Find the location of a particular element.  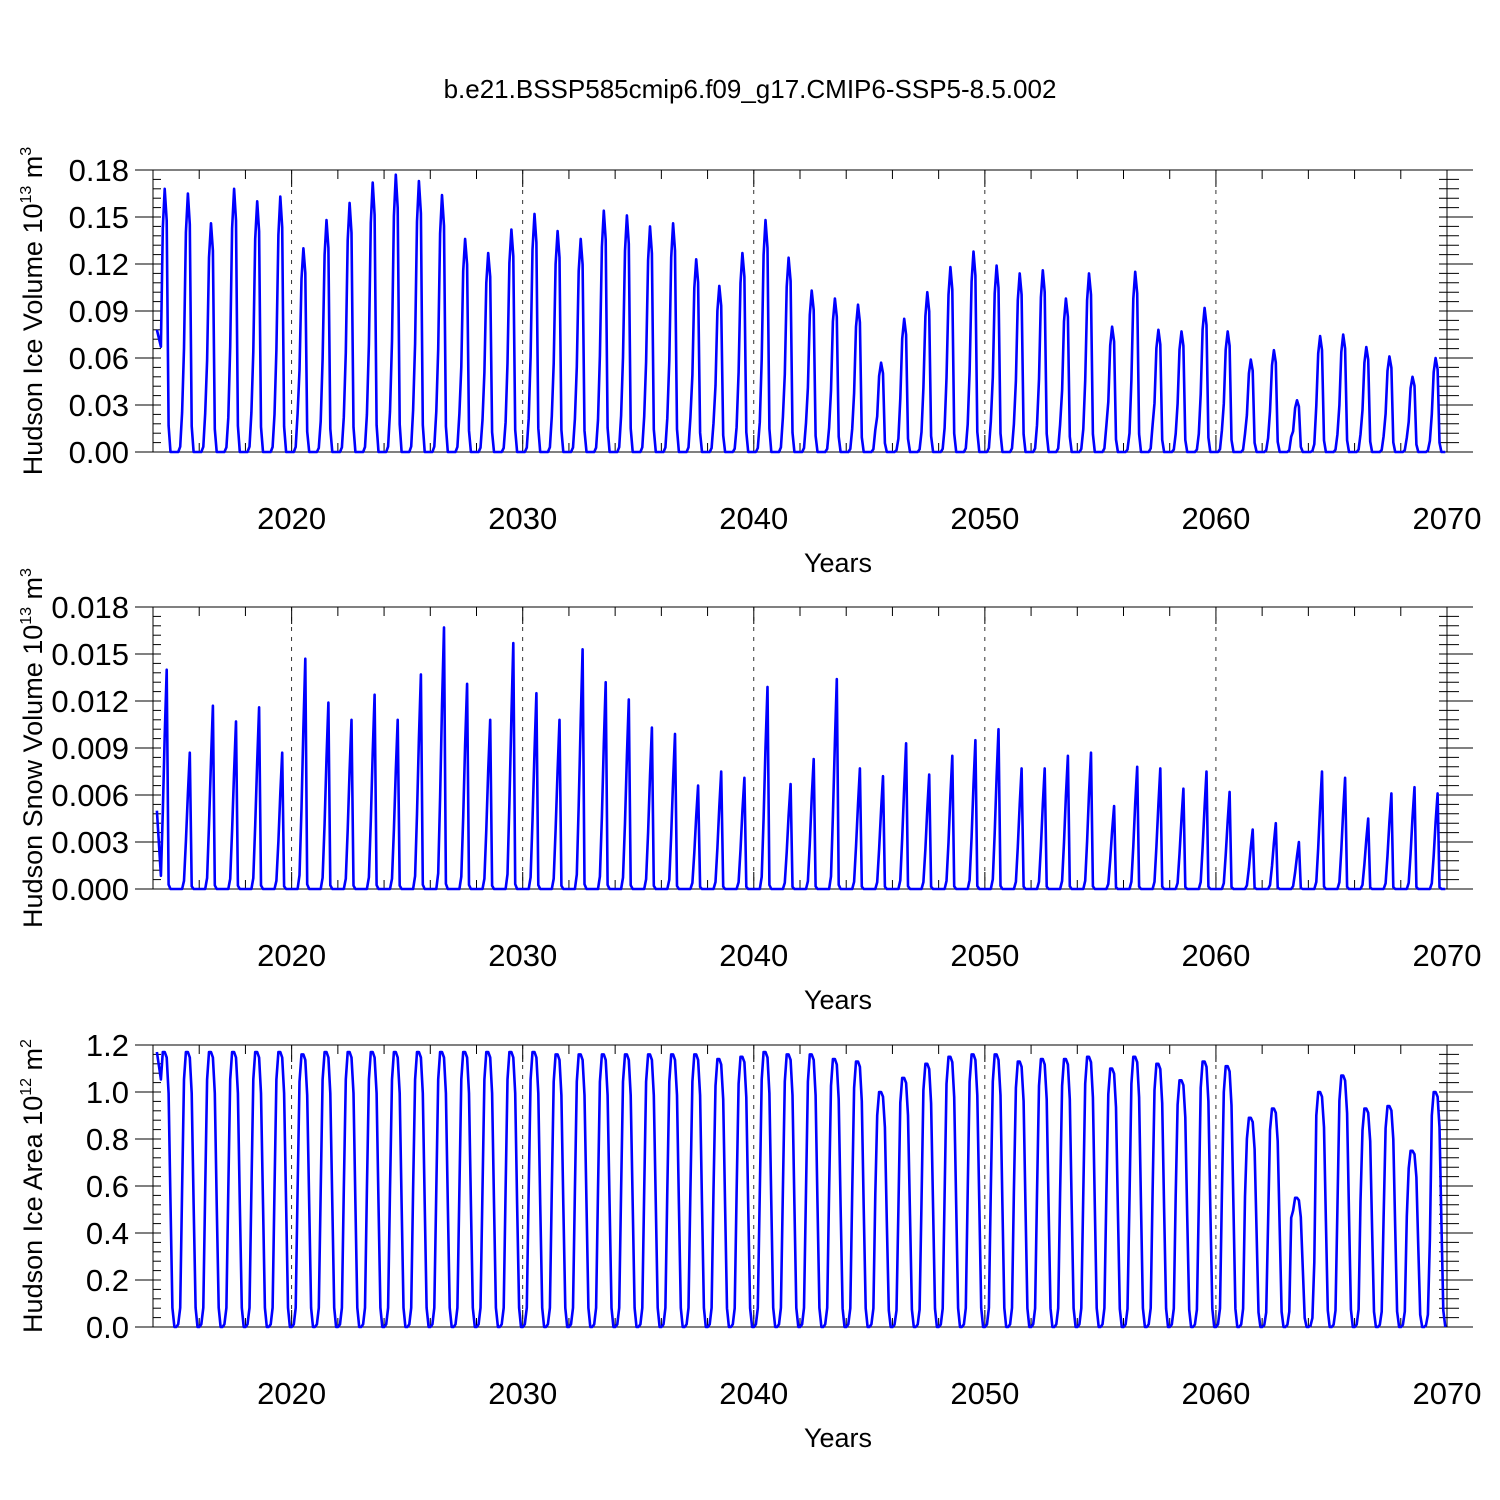

y-axis-label: Hudson Ice Volume 1013 m3 is located at coordinates (33, 311).